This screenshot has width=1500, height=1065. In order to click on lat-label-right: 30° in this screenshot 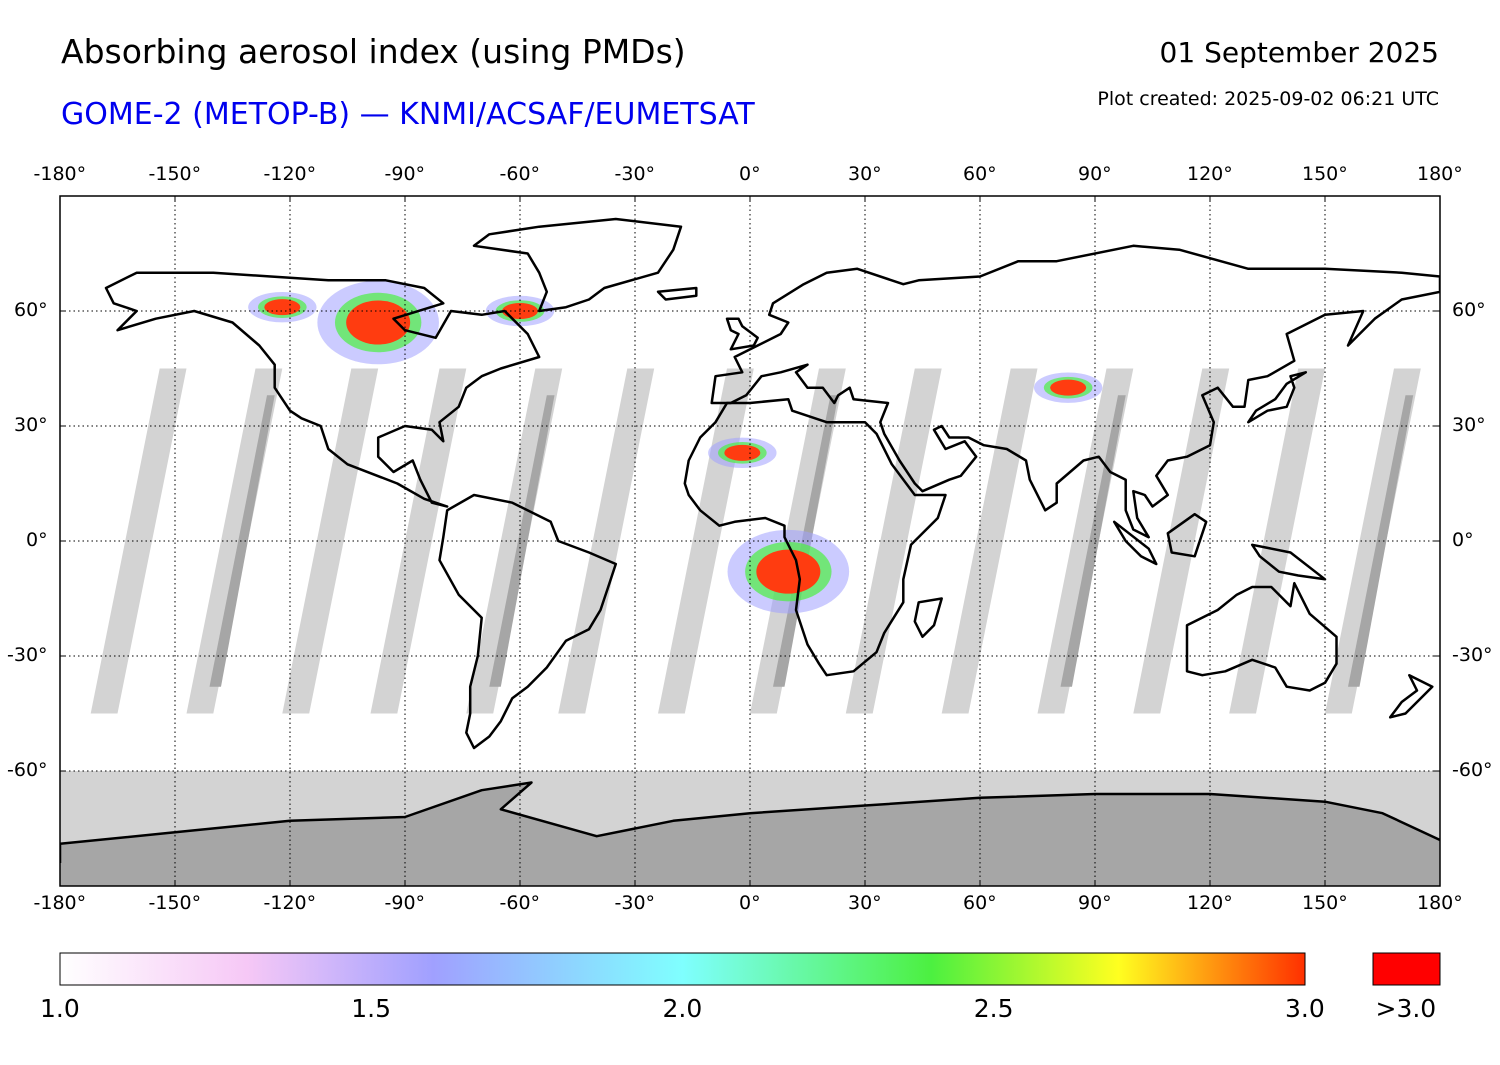, I will do `click(1469, 425)`.